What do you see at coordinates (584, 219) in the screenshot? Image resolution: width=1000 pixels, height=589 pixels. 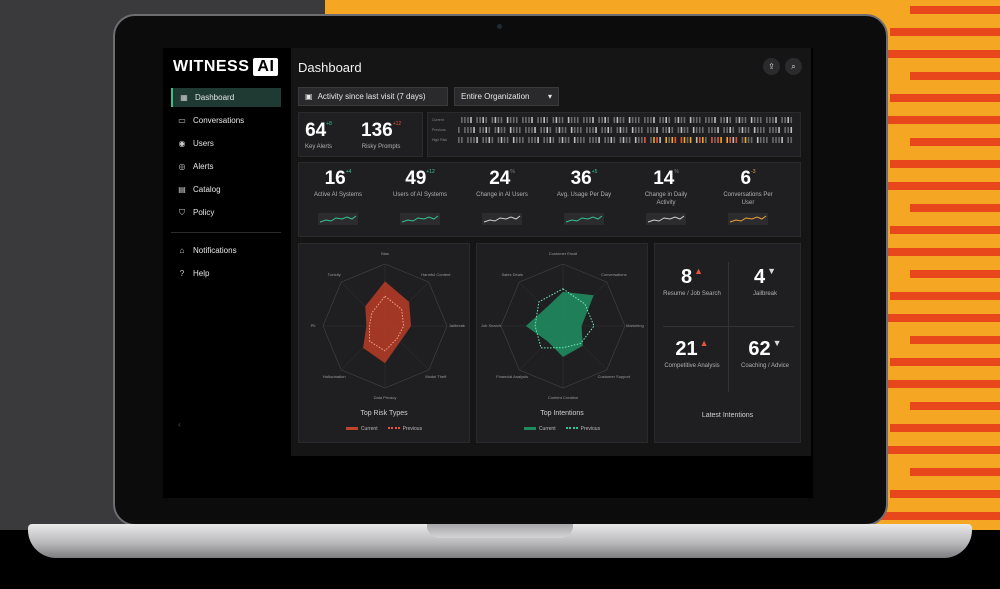 I see `sparkline` at bounding box center [584, 219].